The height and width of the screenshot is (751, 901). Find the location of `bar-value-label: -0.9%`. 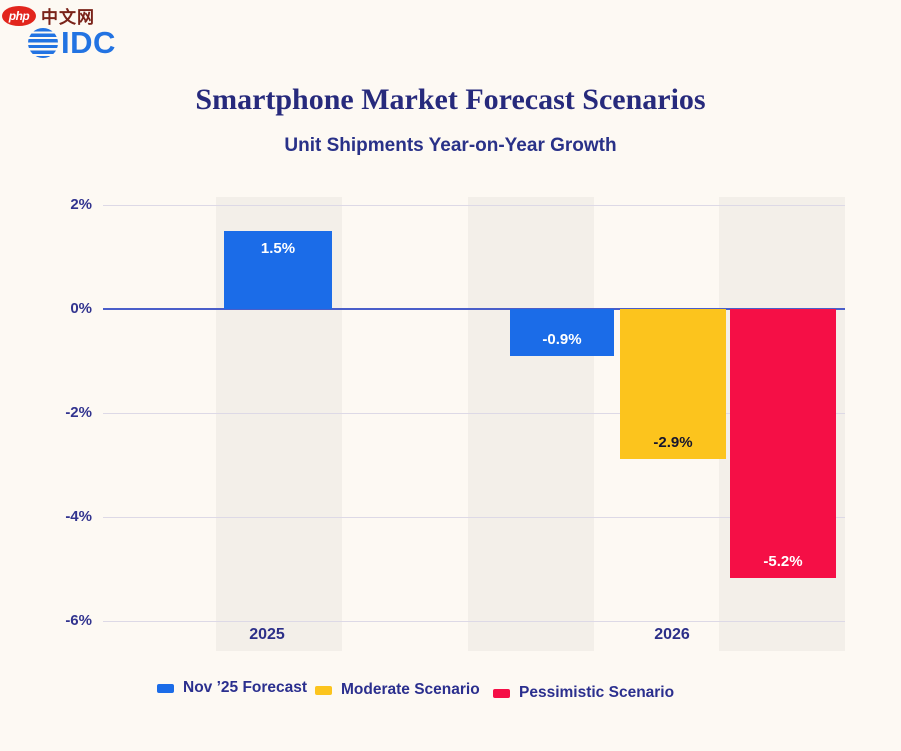

bar-value-label: -0.9% is located at coordinates (562, 339).